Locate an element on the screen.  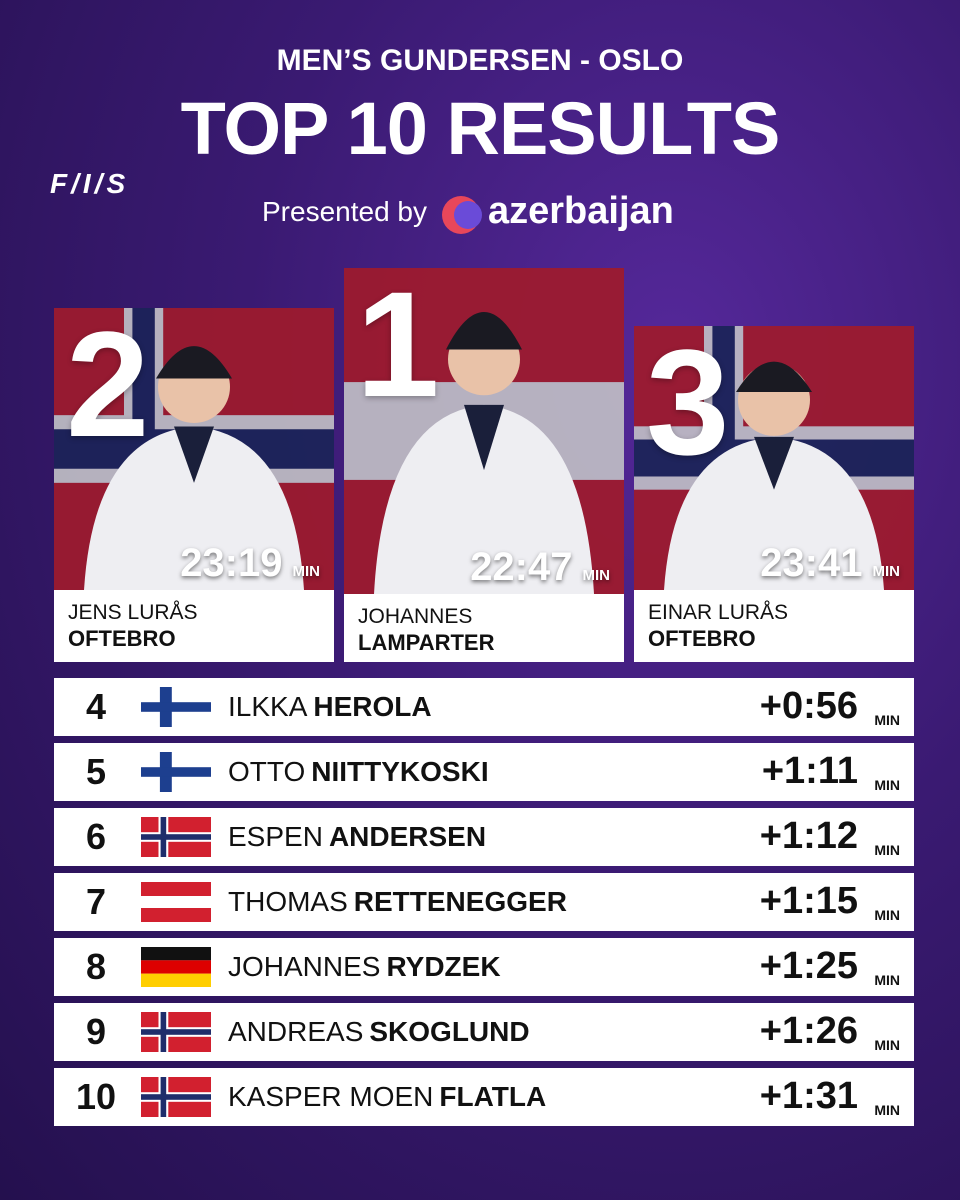
time-gap: +1:25 is located at coordinates (808, 966).